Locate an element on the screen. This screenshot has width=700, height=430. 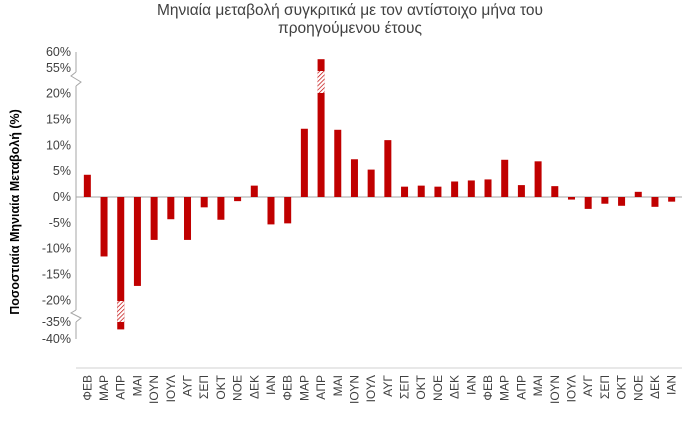
y-tick-label: 55% is located at coordinates (58, 68).